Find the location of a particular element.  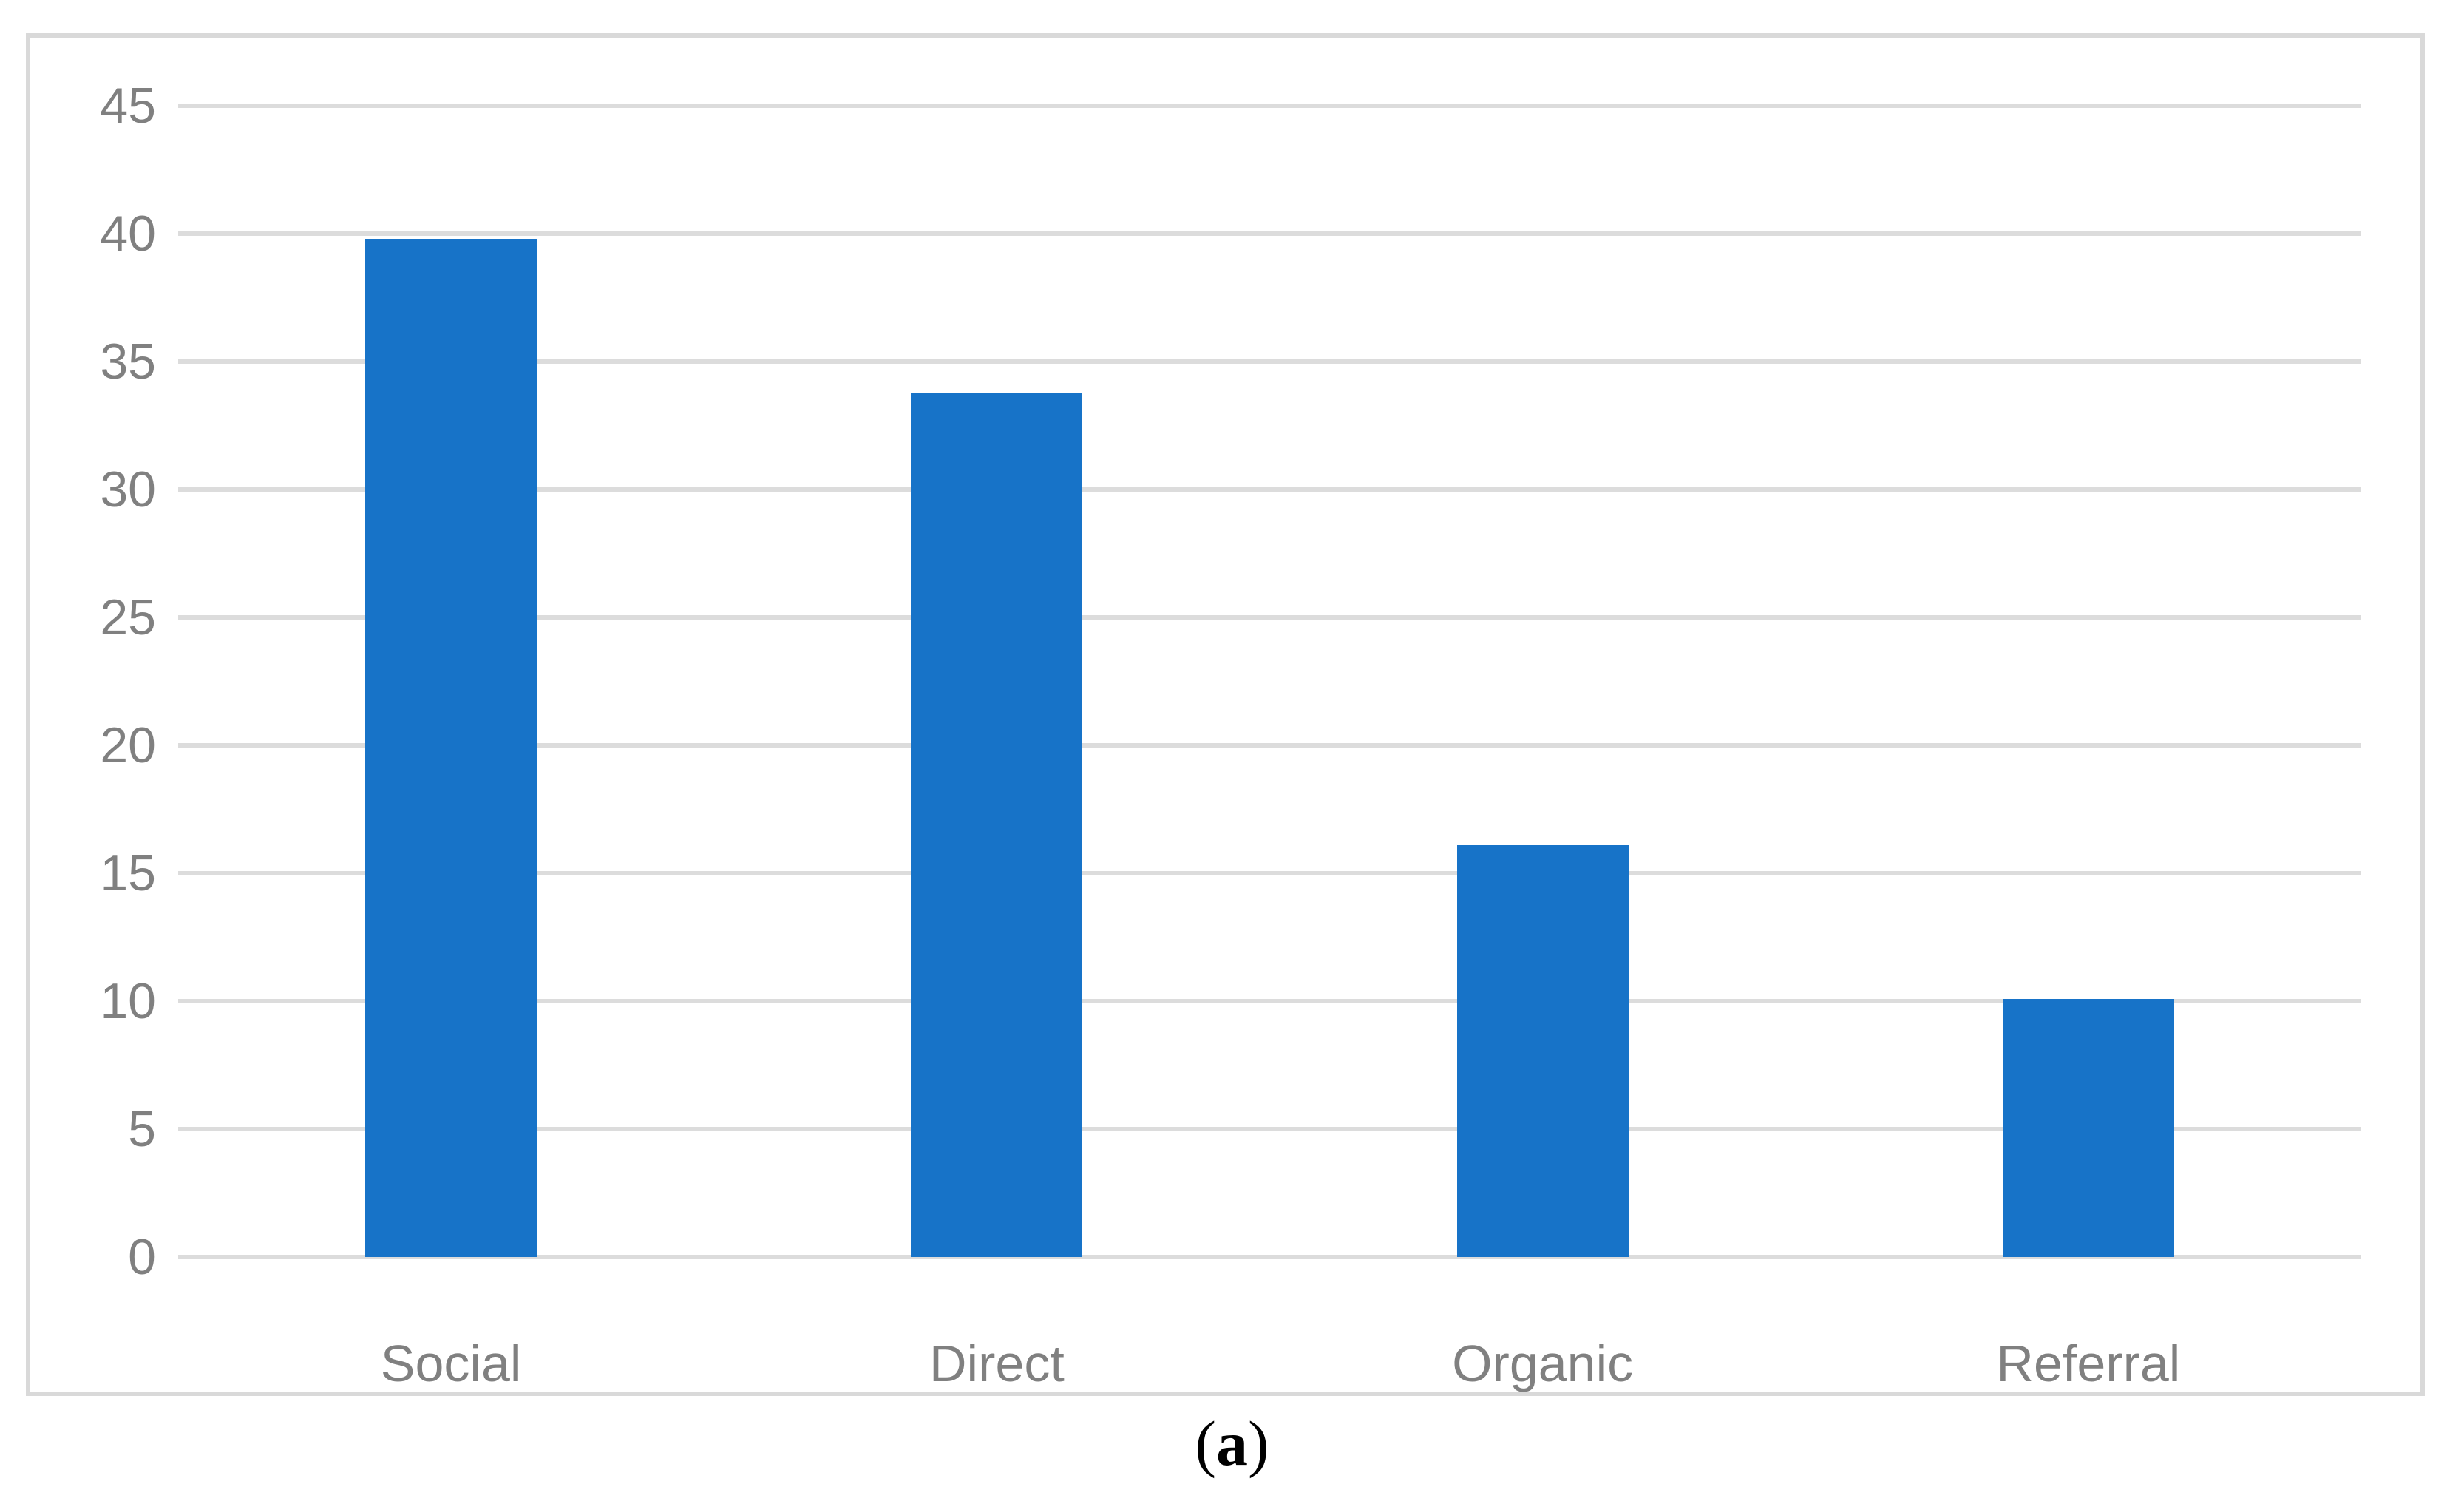

bar-organic is located at coordinates (1542, 1050).